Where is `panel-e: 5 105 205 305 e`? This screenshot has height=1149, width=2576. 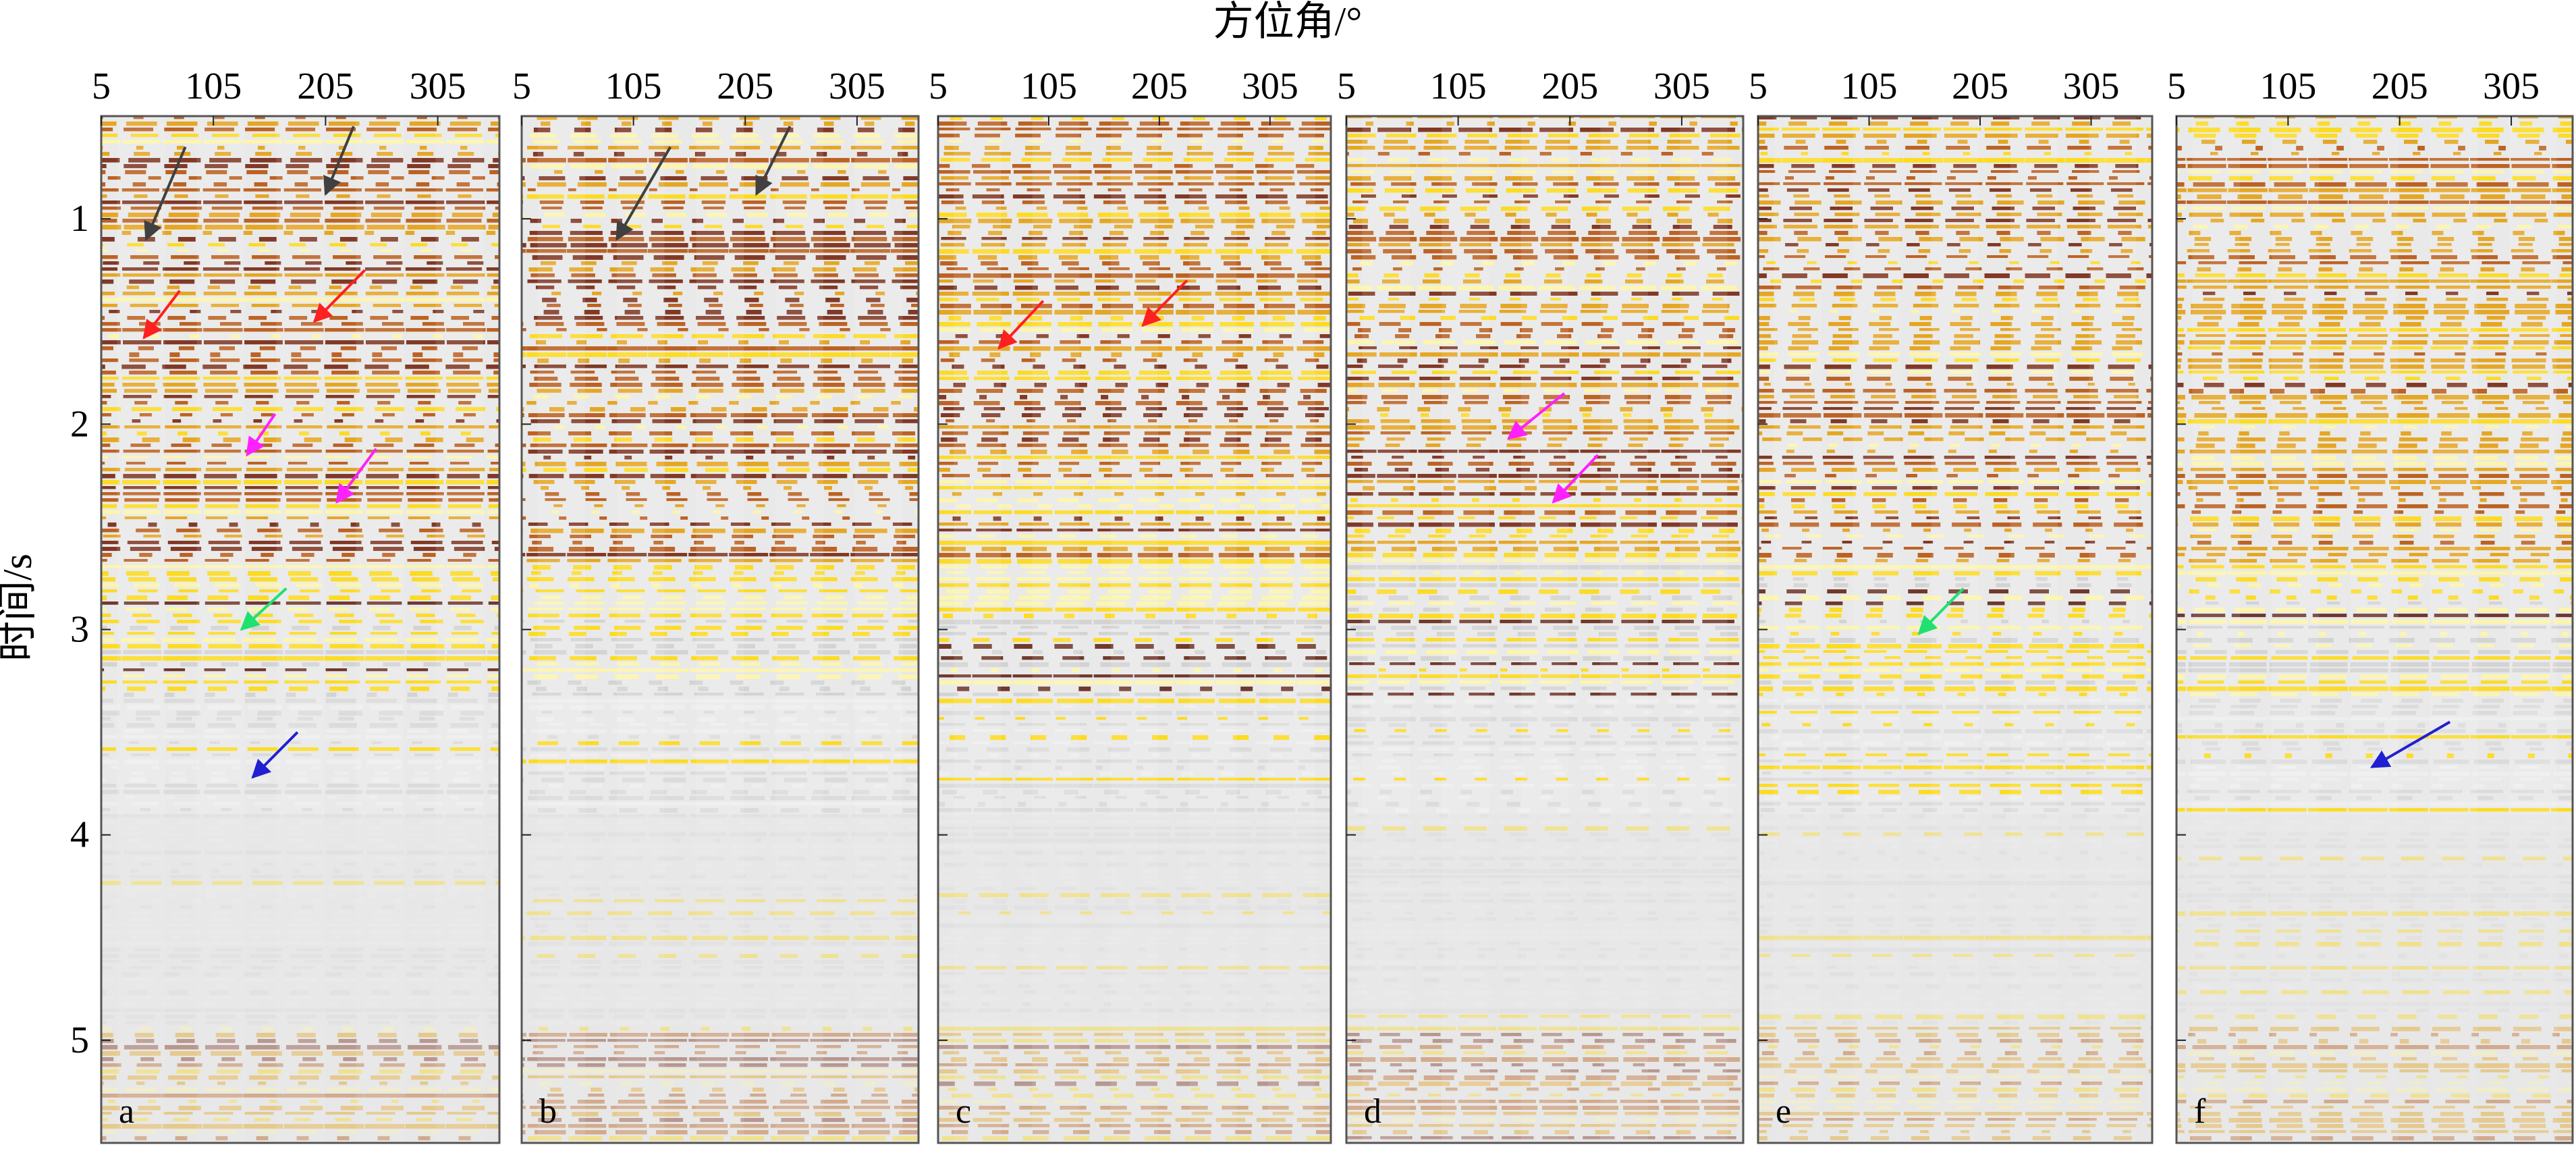
panel-e: 5 105 205 305 e is located at coordinates (1951, 604).